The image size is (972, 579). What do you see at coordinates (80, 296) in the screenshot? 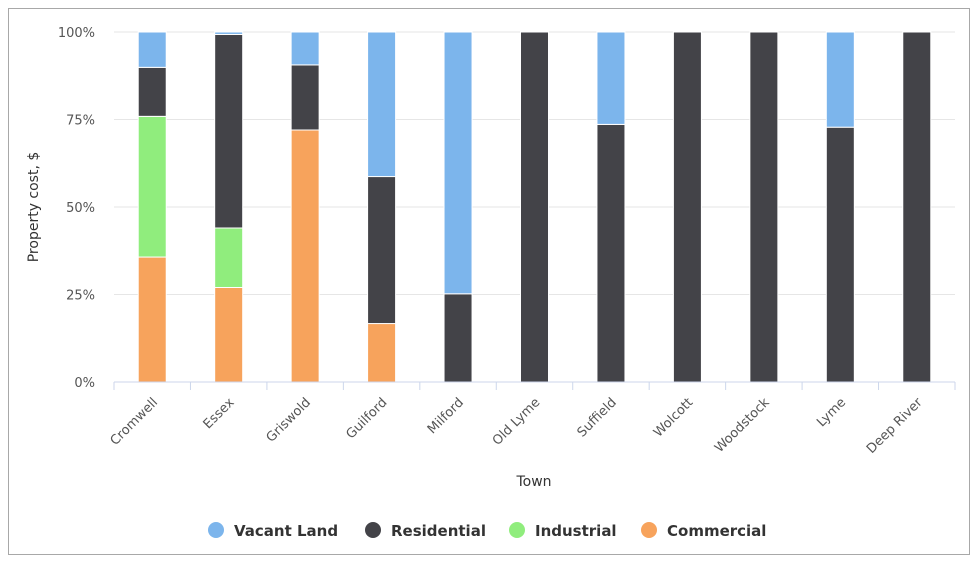
I see `y-tick-label: 25%` at bounding box center [80, 296].